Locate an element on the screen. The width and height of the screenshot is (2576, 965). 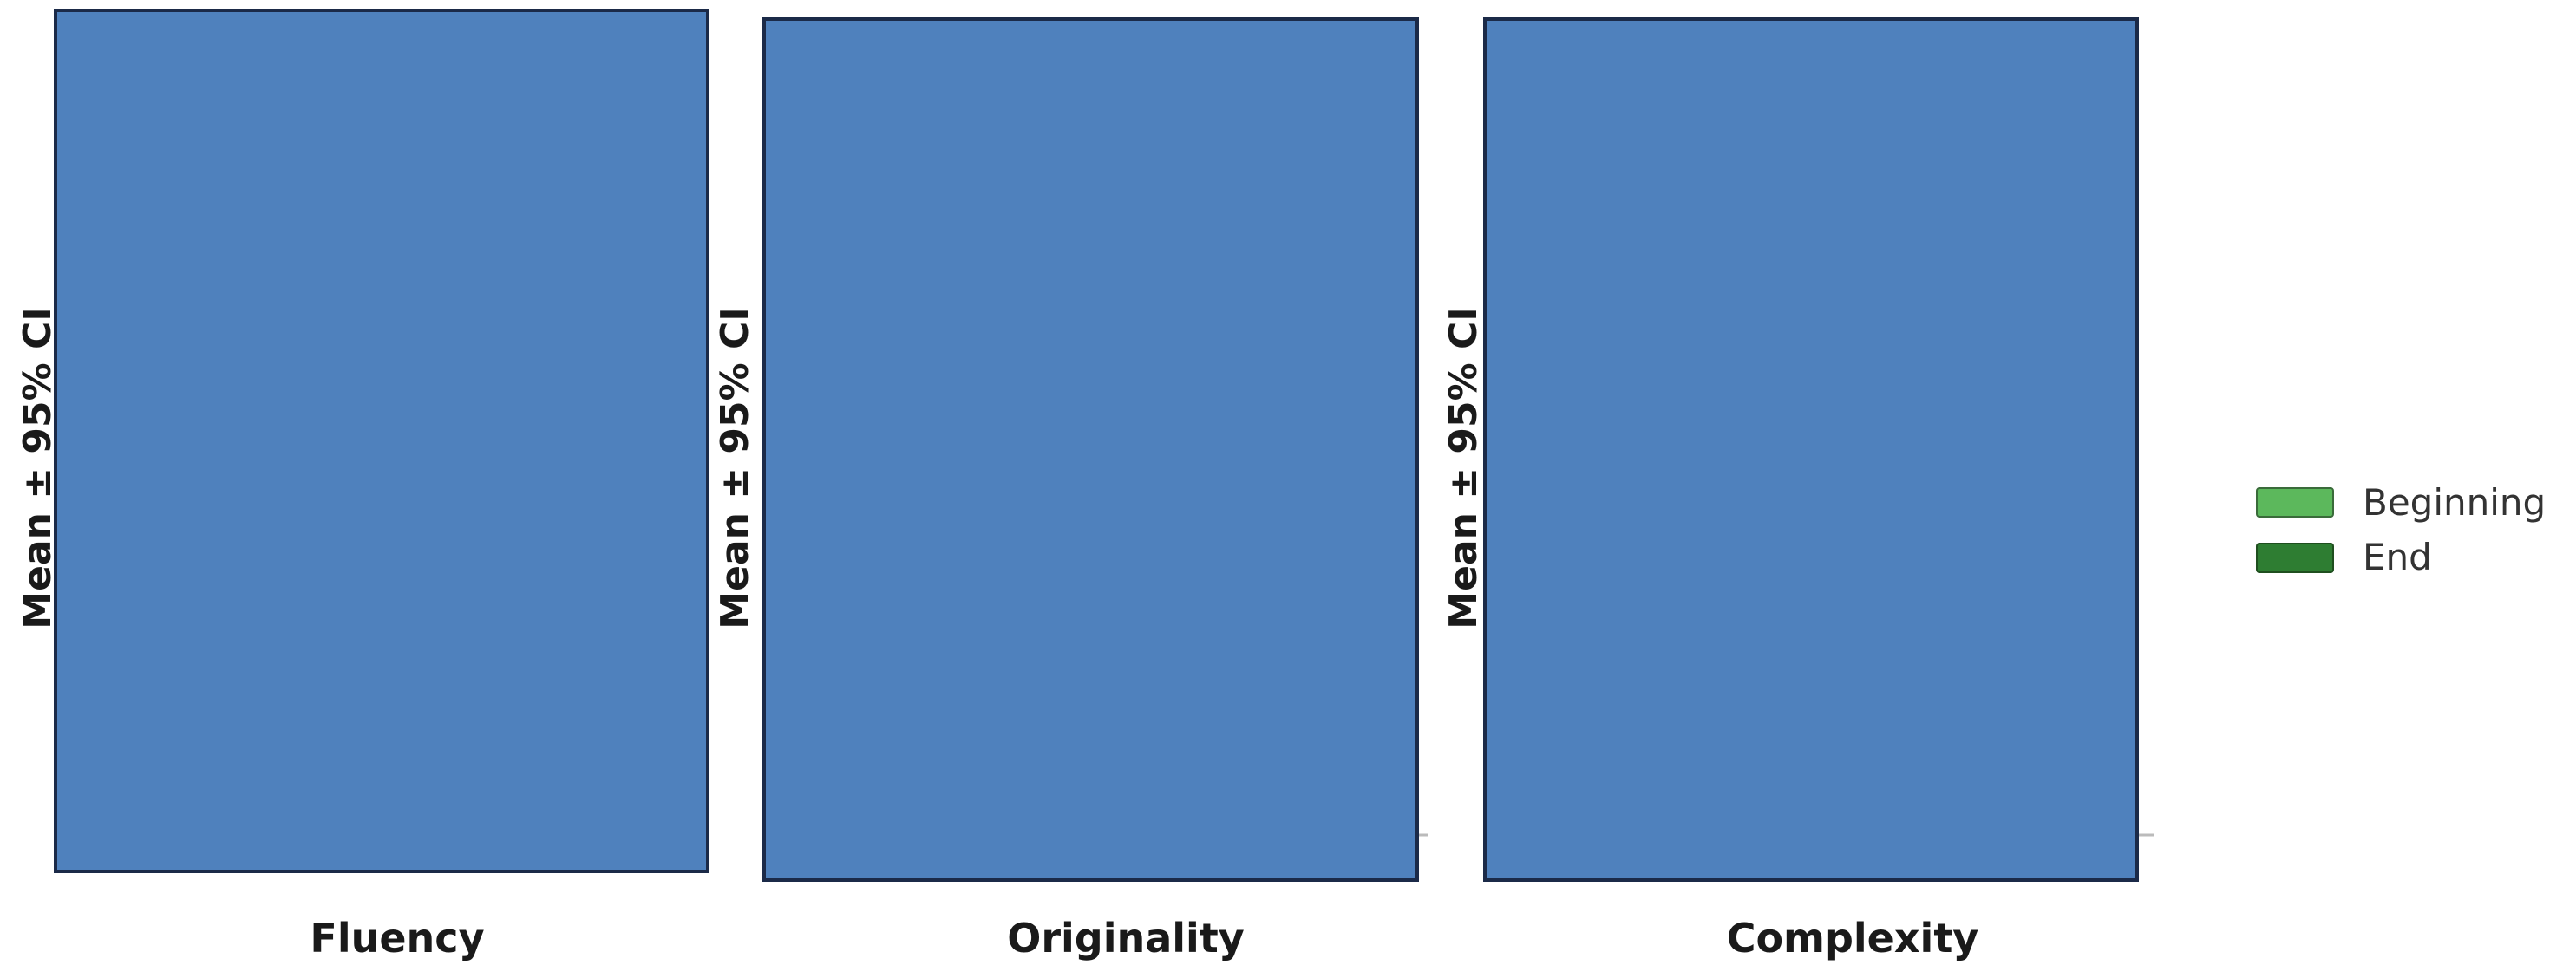
legend: Beginning End is located at coordinates (2401, 529).